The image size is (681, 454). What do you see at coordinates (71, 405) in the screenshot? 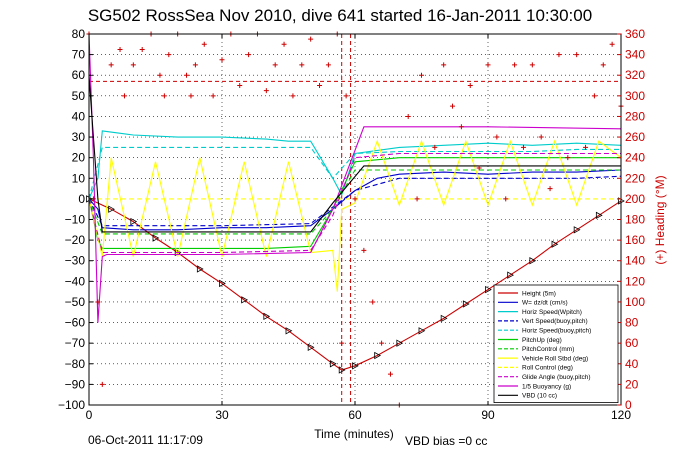
I see `y-tick-label: −100` at bounding box center [71, 405].